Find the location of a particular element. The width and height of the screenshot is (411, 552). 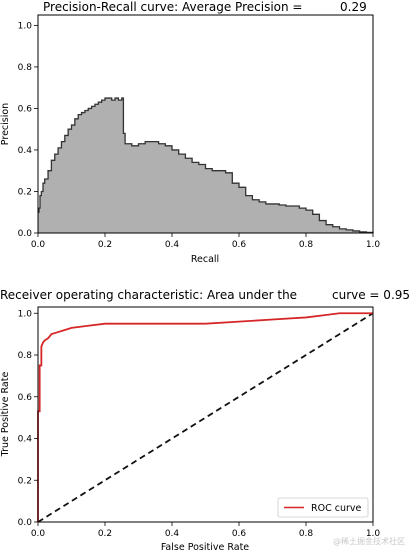

pr-xtick-label: 0.0 is located at coordinates (38, 245).